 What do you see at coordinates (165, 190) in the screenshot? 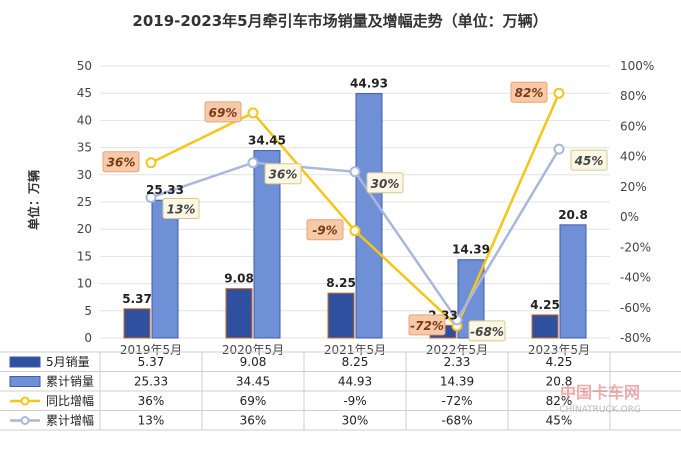
I see `bar-value-label: 25.33` at bounding box center [165, 190].